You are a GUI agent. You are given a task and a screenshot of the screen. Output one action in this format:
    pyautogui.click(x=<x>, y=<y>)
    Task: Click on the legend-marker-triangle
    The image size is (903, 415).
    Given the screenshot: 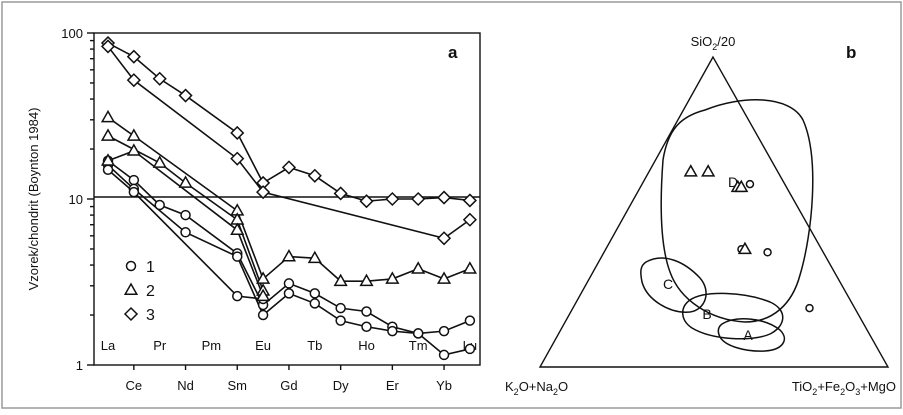 What is the action you would take?
    pyautogui.click(x=131, y=288)
    